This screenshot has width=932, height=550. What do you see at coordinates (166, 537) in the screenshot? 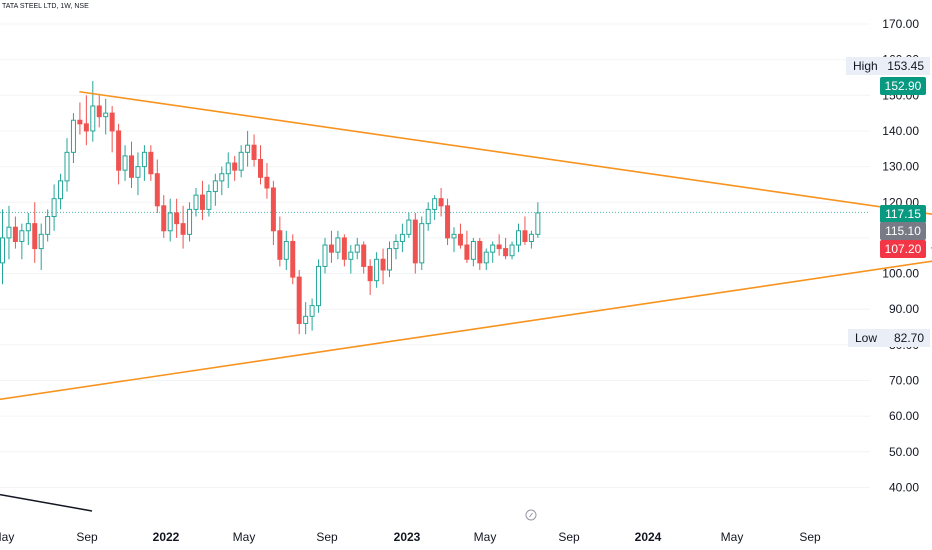
I see `time-tick-label-2: 2022` at bounding box center [166, 537].